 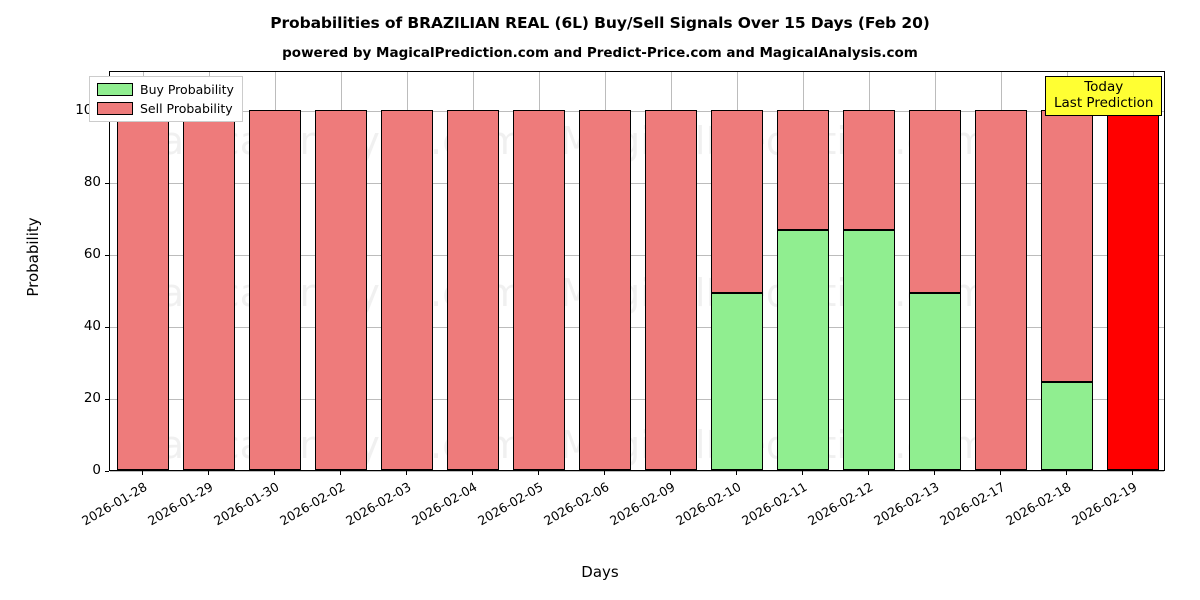 I want to click on y-axis-tick-label: 40, so click(x=92, y=325).